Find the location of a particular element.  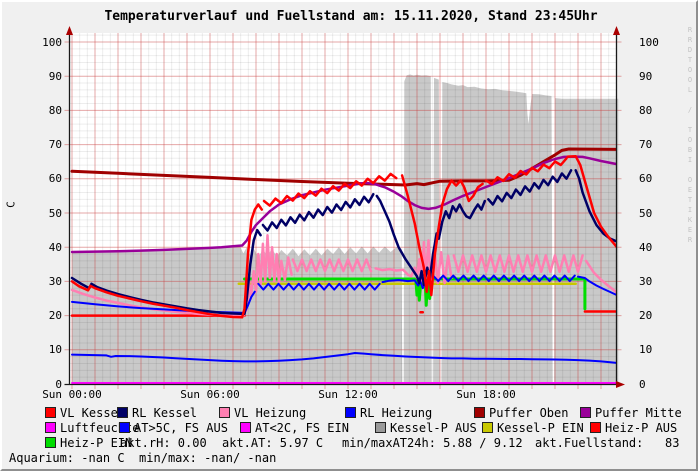

legend-label: Puffer Oben is located at coordinates (529, 413).